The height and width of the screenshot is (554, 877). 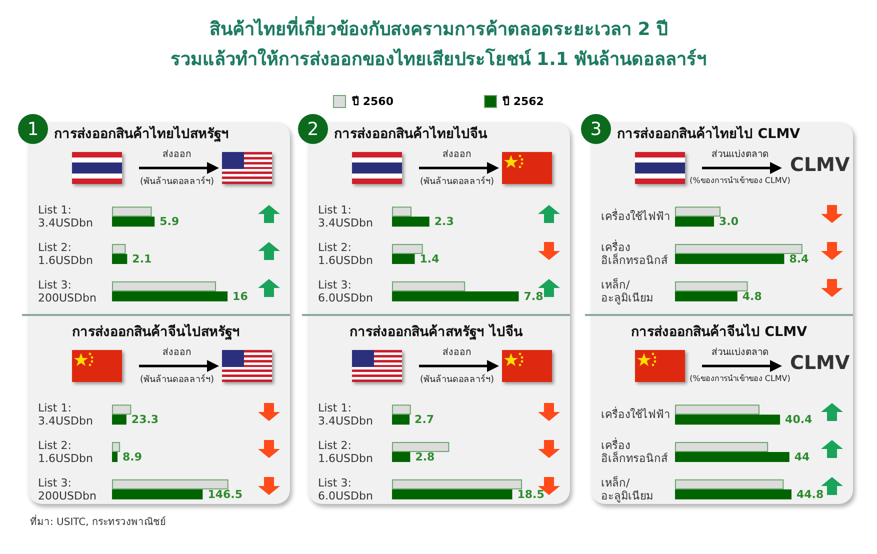 I want to click on text: รวมแล้วทำให้การส่งออกของไทยเสียประโยชน์ 1.1 พันล้านดอลลาร์ฯ, so click(x=438, y=59).